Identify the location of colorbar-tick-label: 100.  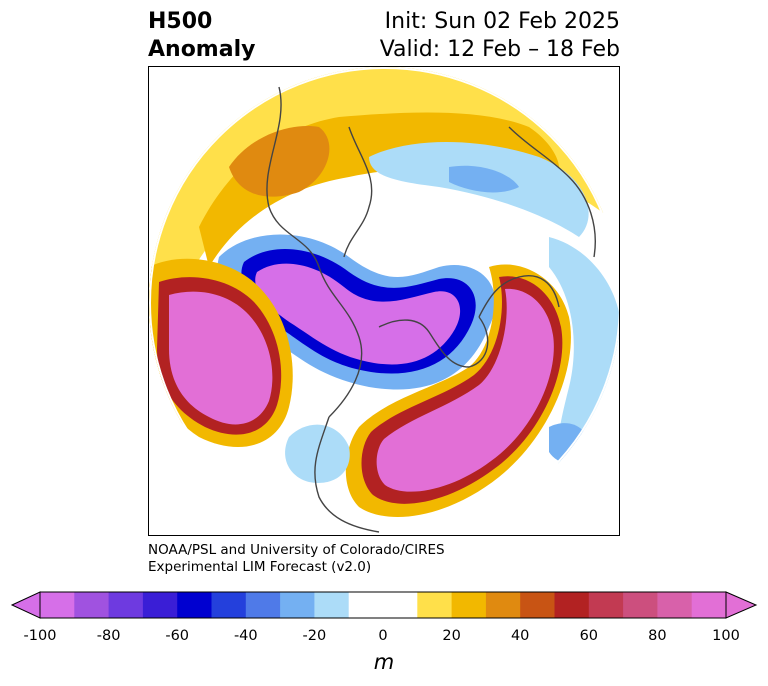
(726, 636).